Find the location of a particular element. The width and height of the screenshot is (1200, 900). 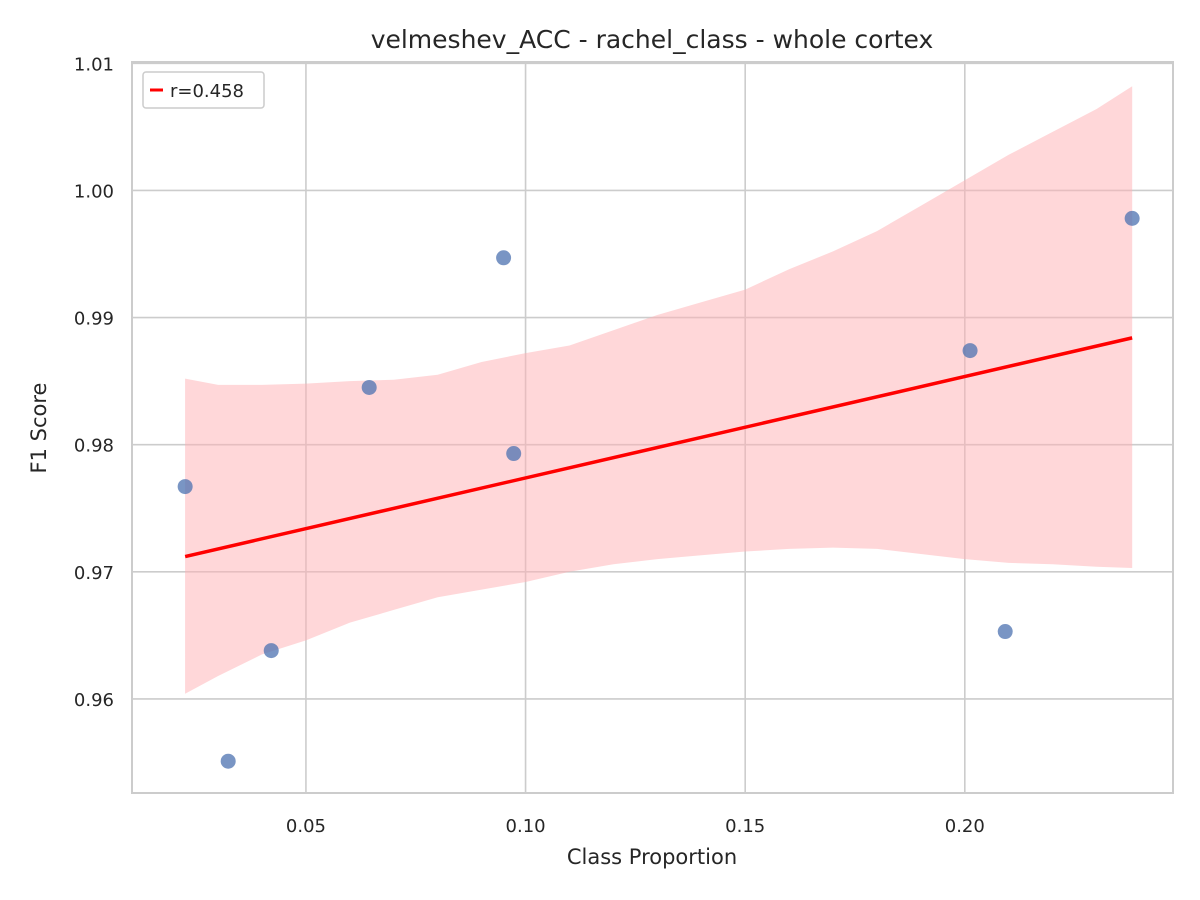

y-tick-label: 0.96 is located at coordinates (94, 700).